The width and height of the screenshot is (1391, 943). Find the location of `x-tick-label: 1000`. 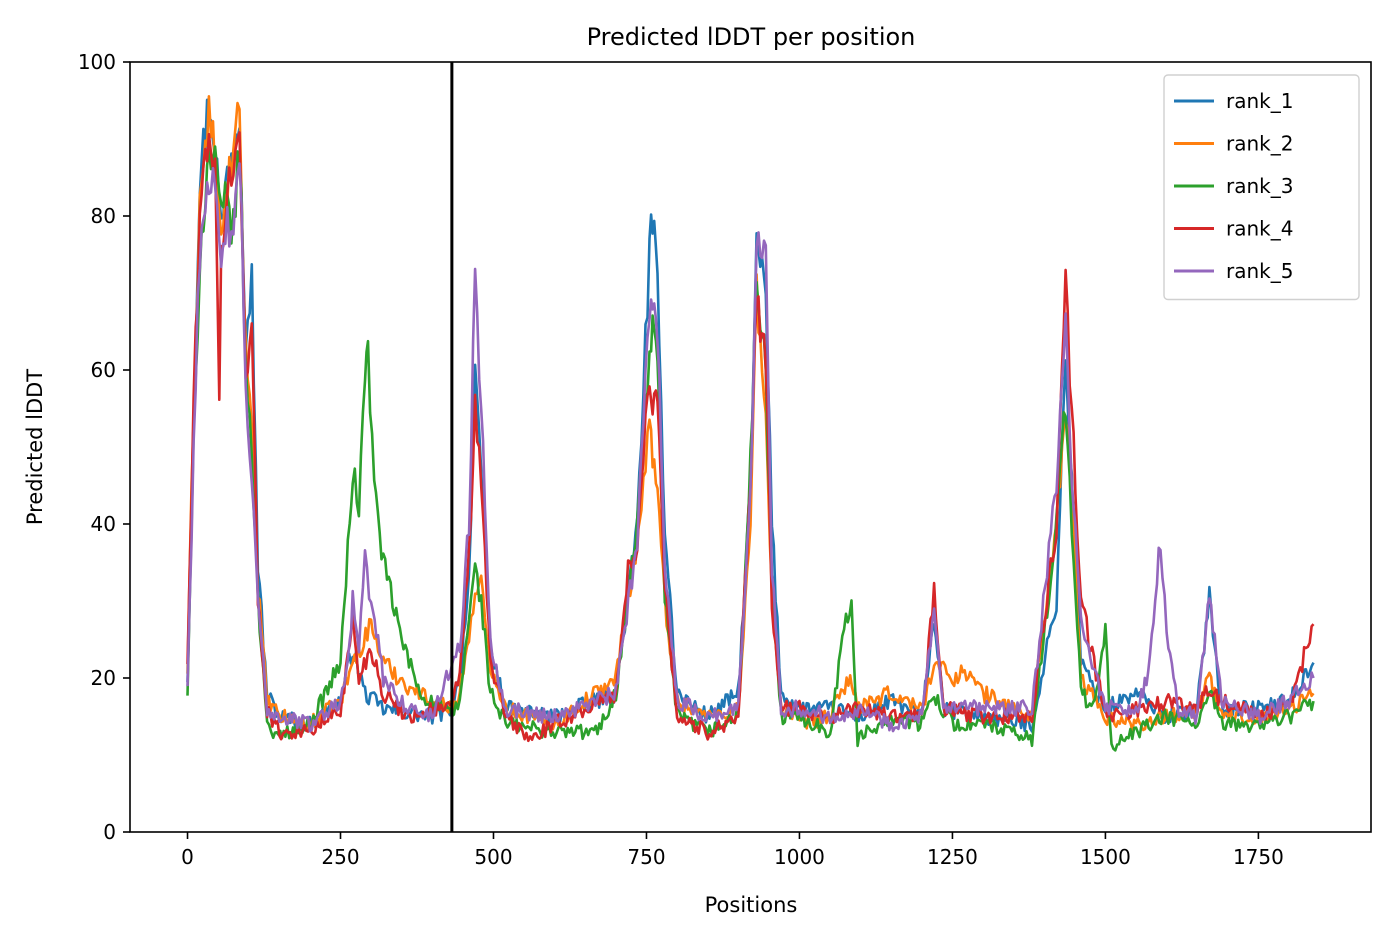

x-tick-label: 1000 is located at coordinates (799, 857).